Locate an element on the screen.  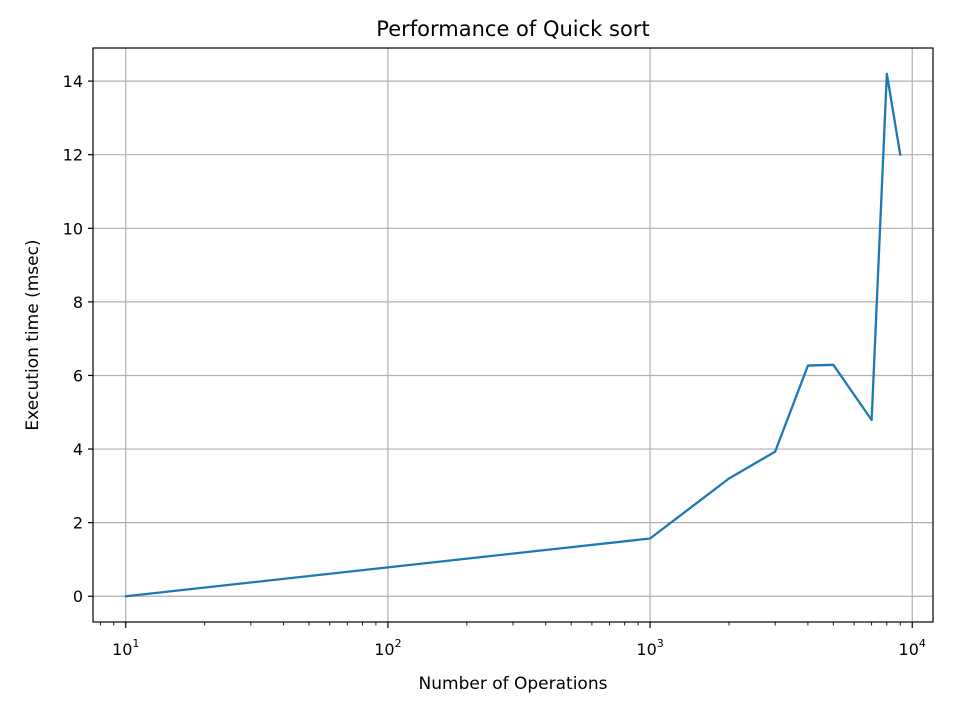
y-tick-label: 14 is located at coordinates (73, 81).